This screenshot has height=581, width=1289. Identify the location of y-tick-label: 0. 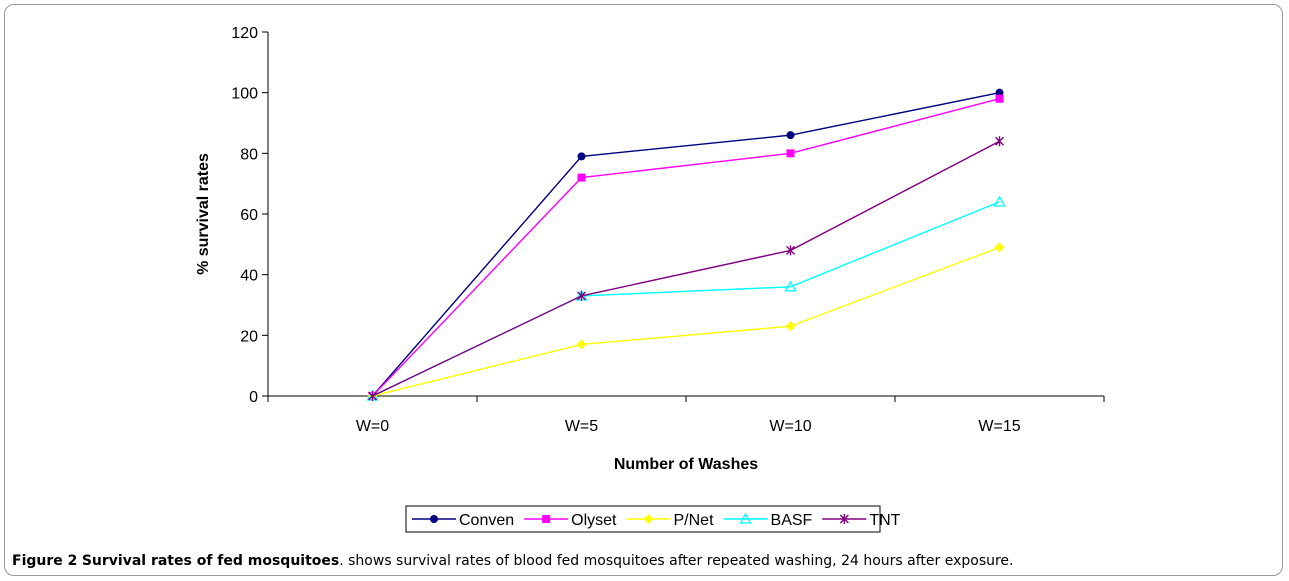
(253, 397).